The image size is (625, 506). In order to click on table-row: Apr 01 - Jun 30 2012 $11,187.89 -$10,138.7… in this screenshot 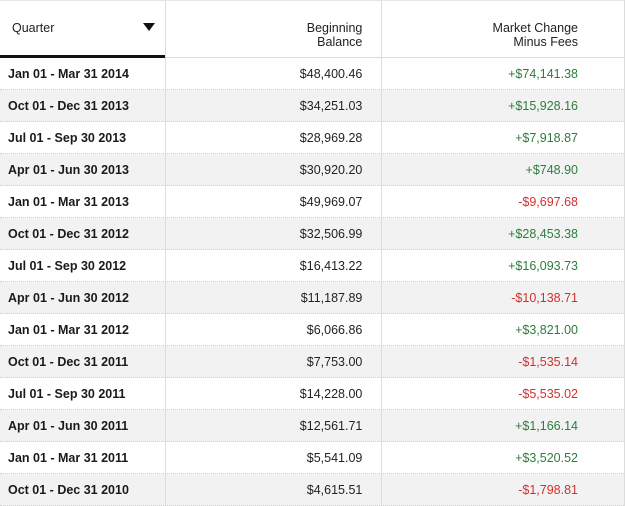, I will do `click(312, 298)`.